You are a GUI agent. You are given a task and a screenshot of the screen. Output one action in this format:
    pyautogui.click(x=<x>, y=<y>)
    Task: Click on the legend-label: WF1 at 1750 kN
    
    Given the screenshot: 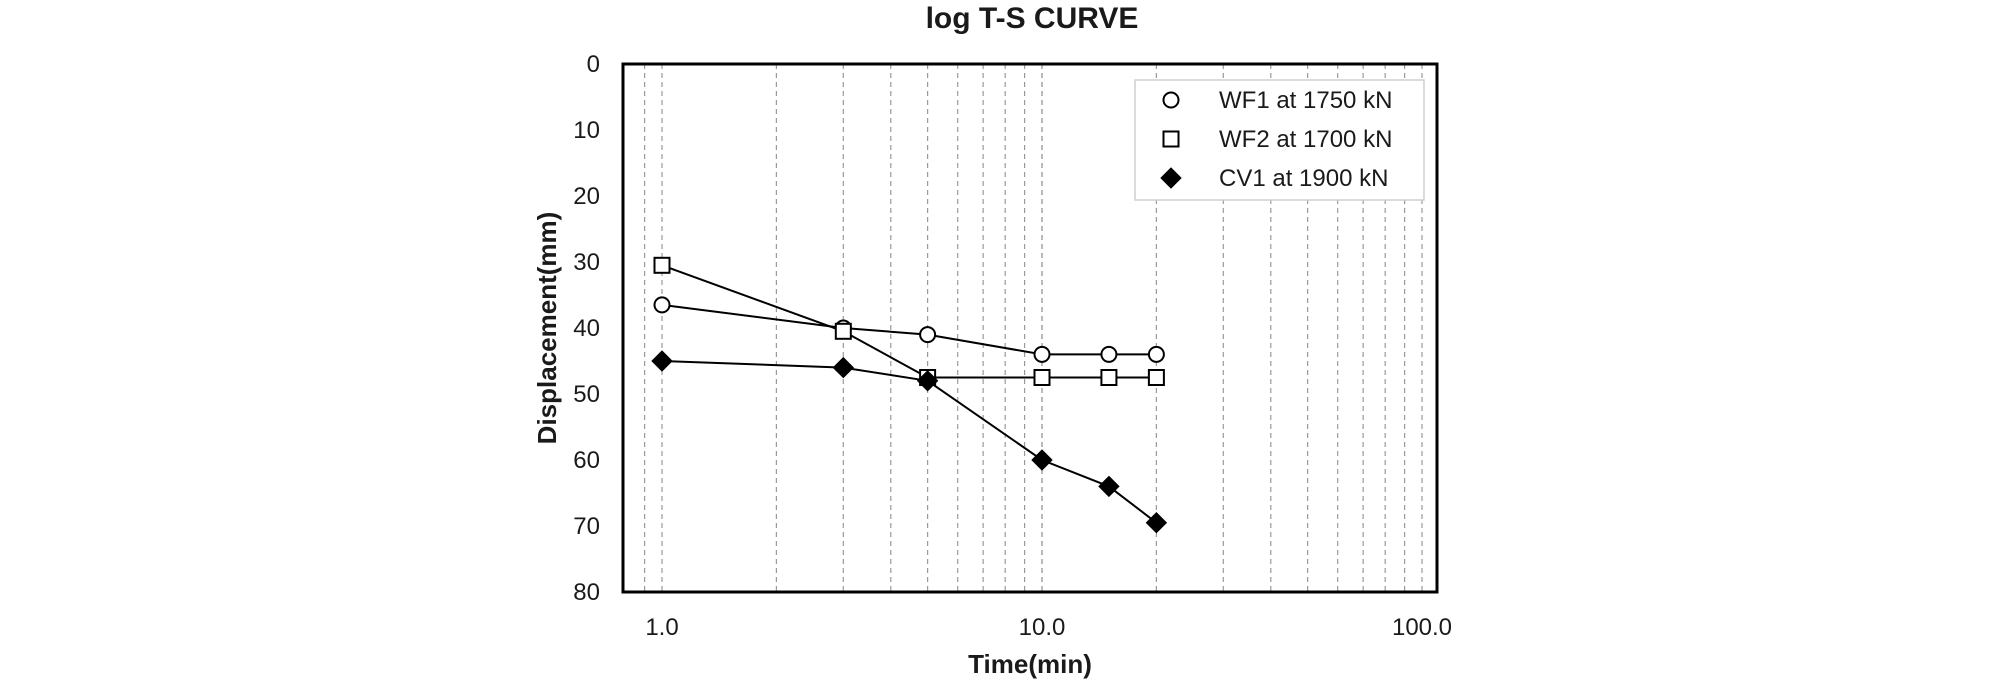 What is the action you would take?
    pyautogui.click(x=1305, y=100)
    